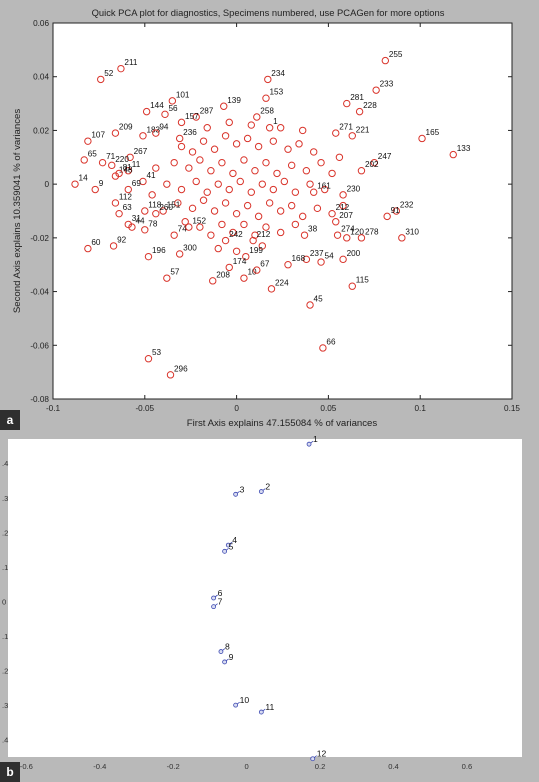 This screenshot has height=782, width=539. I want to click on chart-b-y-tick-label: .4, so click(5, 740).